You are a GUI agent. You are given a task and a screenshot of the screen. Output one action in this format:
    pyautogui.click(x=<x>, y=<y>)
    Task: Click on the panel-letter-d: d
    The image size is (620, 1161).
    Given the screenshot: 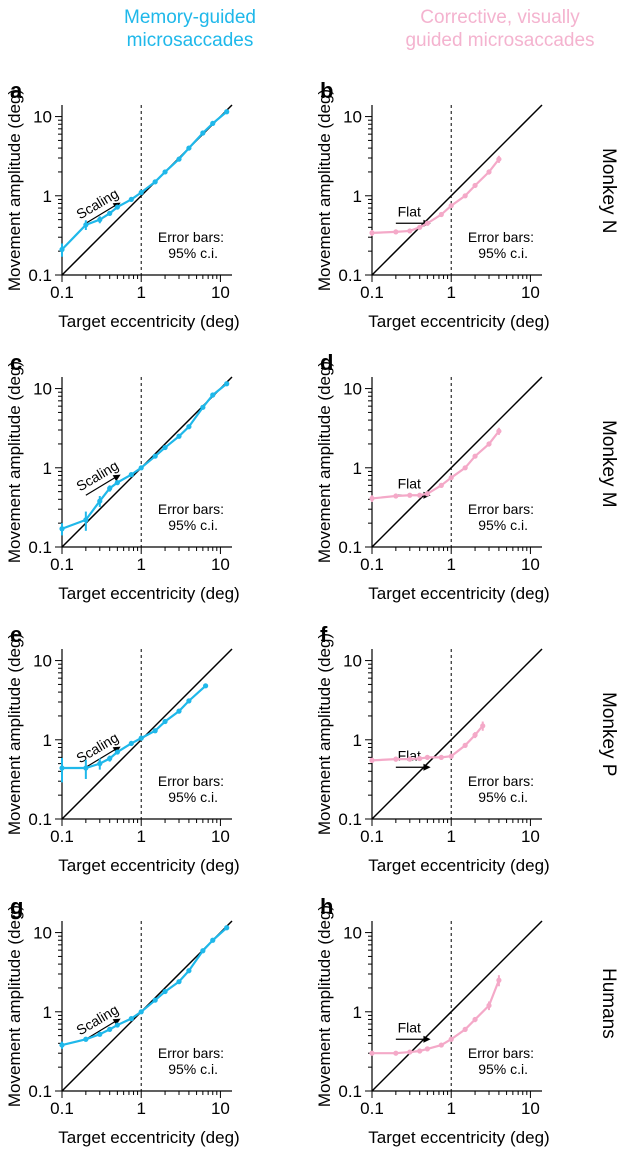 What is the action you would take?
    pyautogui.click(x=327, y=362)
    